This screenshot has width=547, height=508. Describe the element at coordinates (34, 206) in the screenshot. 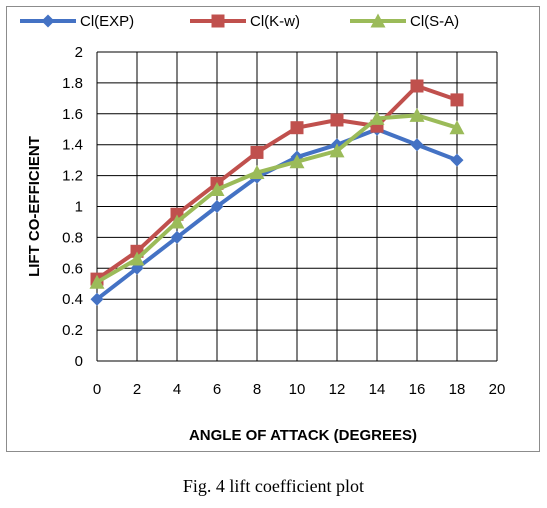

I see `y-axis-title: LIFT CO-EFFICIENT` at that location.